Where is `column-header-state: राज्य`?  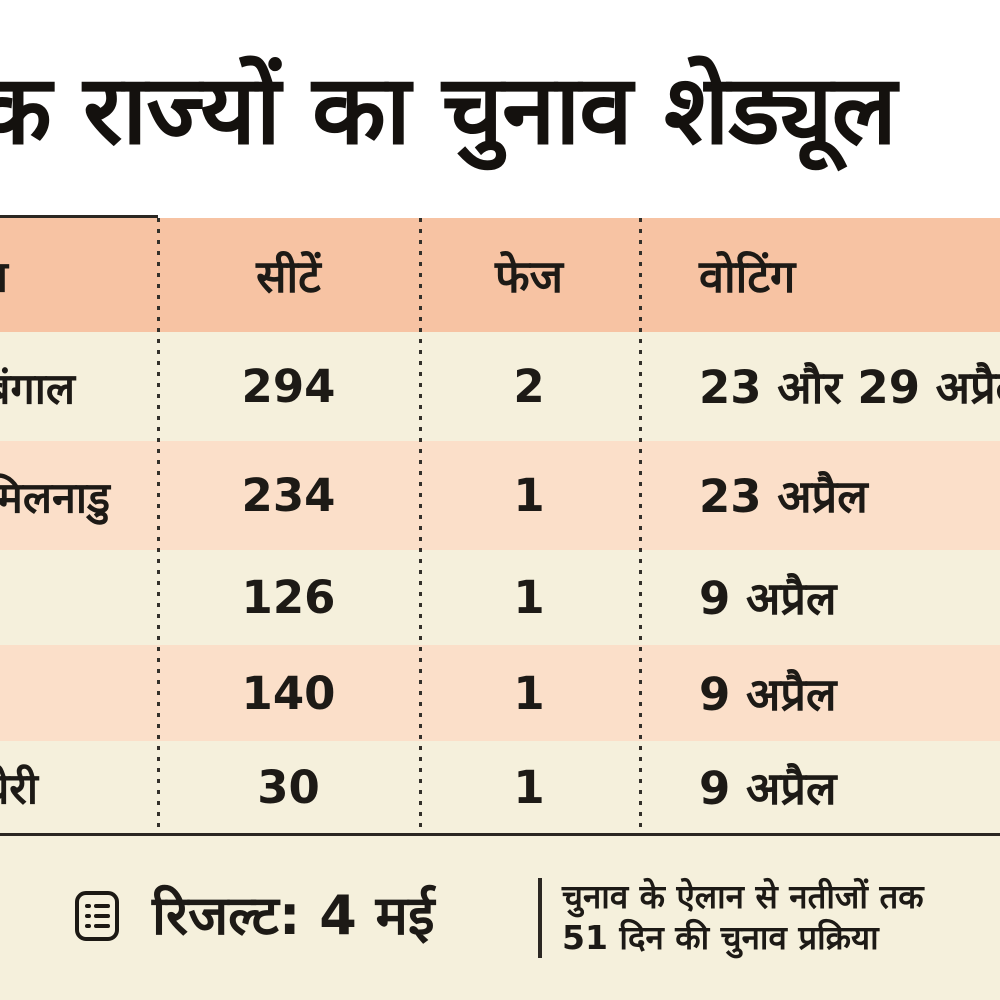
column-header-state: राज्य is located at coordinates (4, 275).